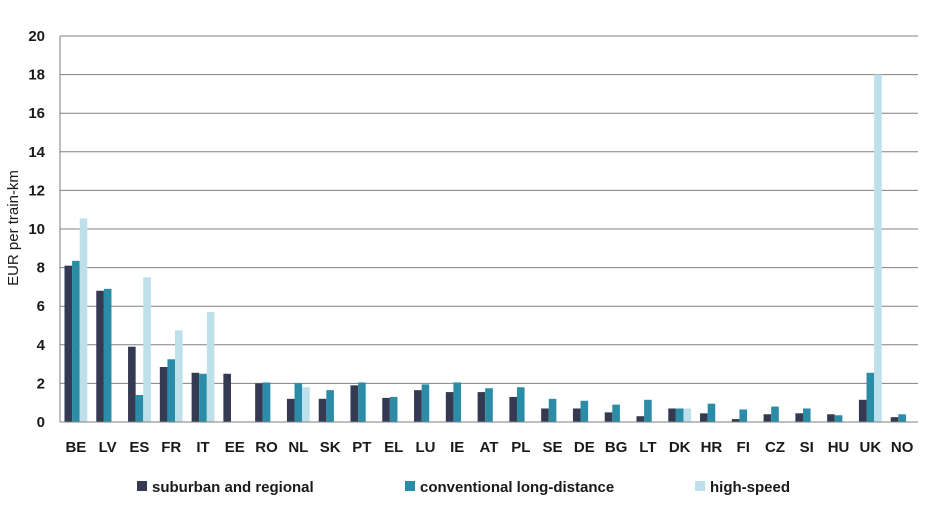  What do you see at coordinates (41, 306) in the screenshot?
I see `y-tick-label: 6` at bounding box center [41, 306].